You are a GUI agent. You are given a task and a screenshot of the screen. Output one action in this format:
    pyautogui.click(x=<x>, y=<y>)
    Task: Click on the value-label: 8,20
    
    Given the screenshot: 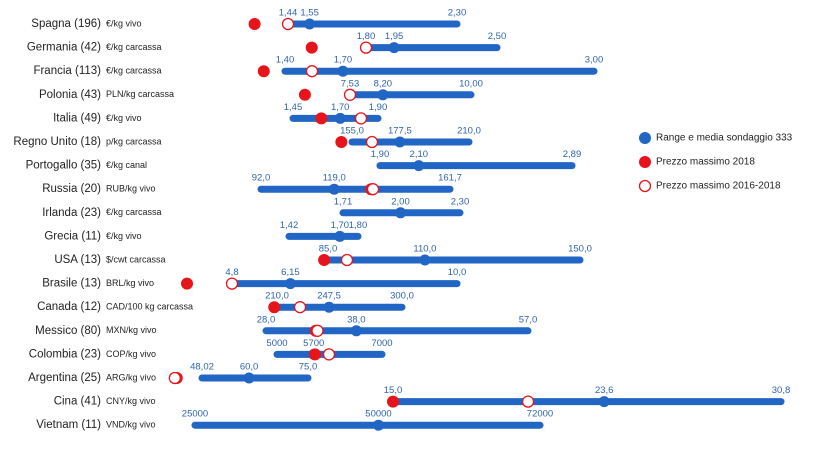 What is the action you would take?
    pyautogui.click(x=383, y=83)
    